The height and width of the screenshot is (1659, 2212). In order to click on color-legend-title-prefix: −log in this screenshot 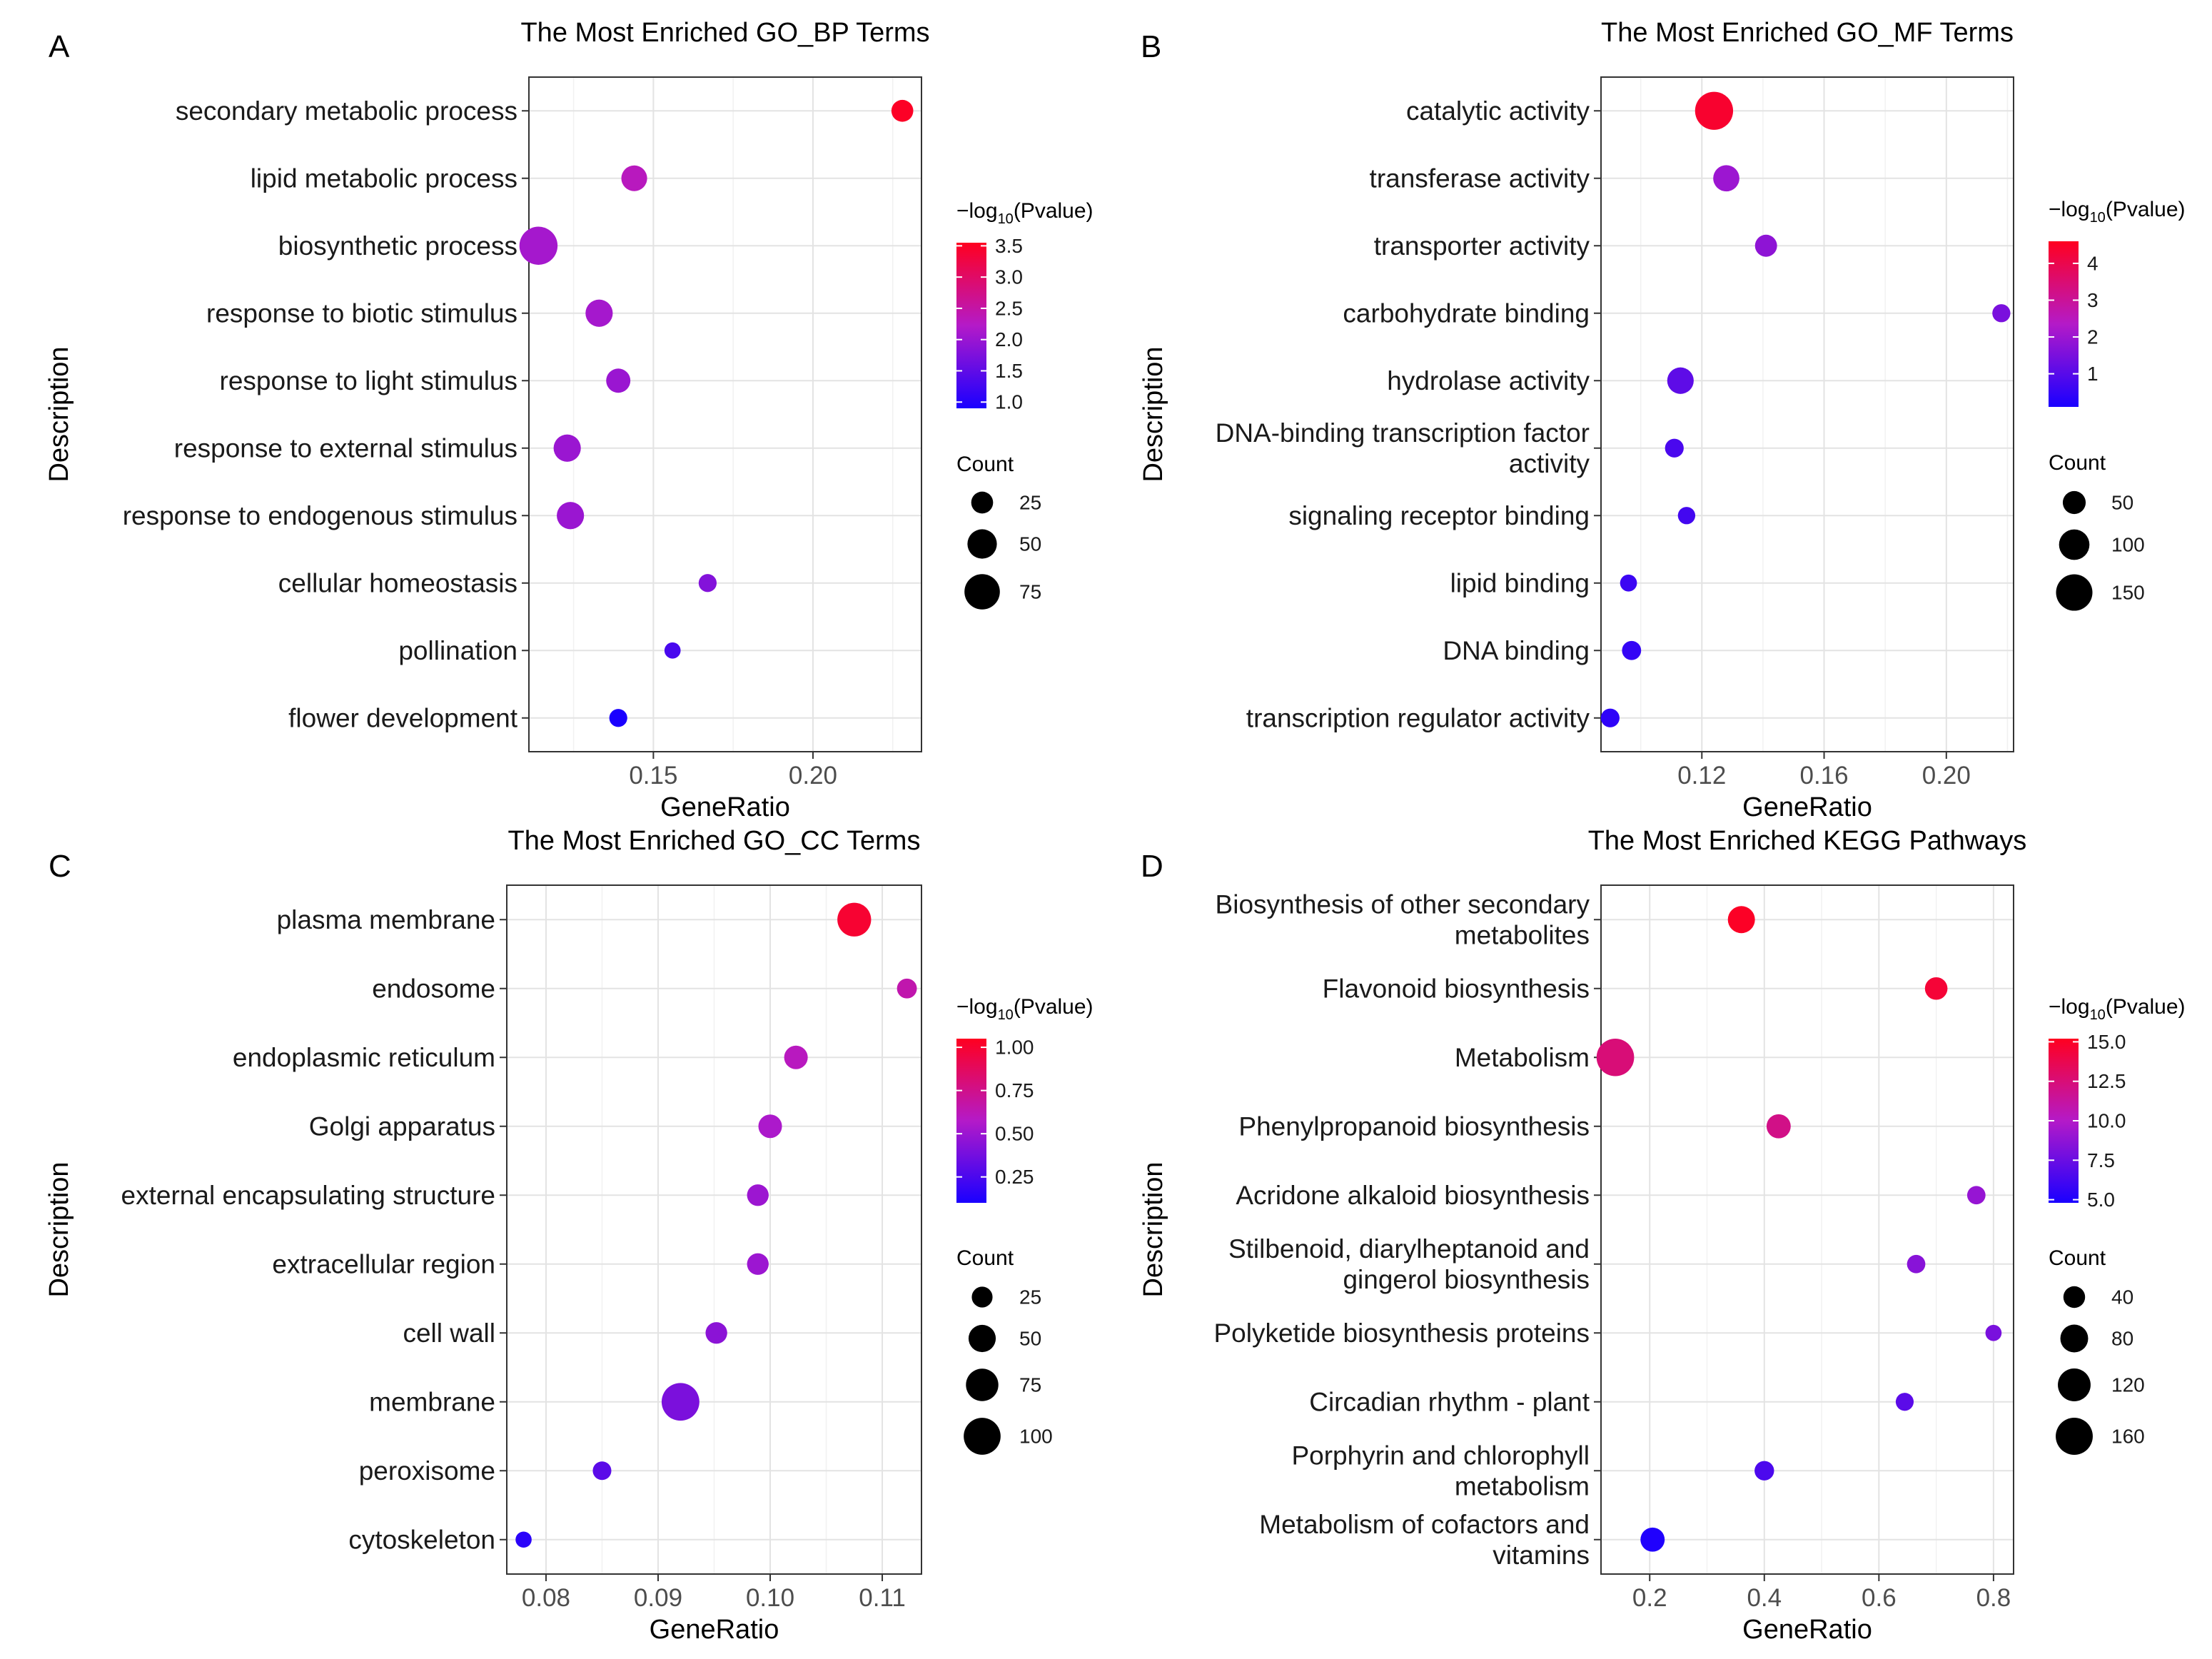, I will do `click(2069, 1007)`.